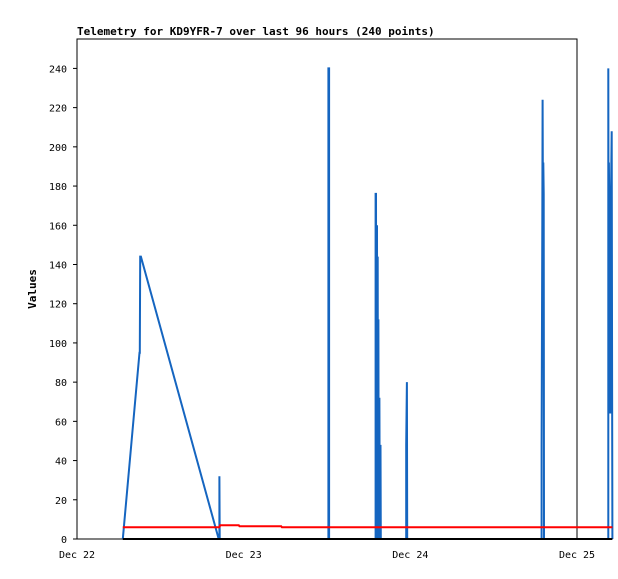 The width and height of the screenshot is (618, 579). What do you see at coordinates (58, 226) in the screenshot?
I see `y-tick-label: 160` at bounding box center [58, 226].